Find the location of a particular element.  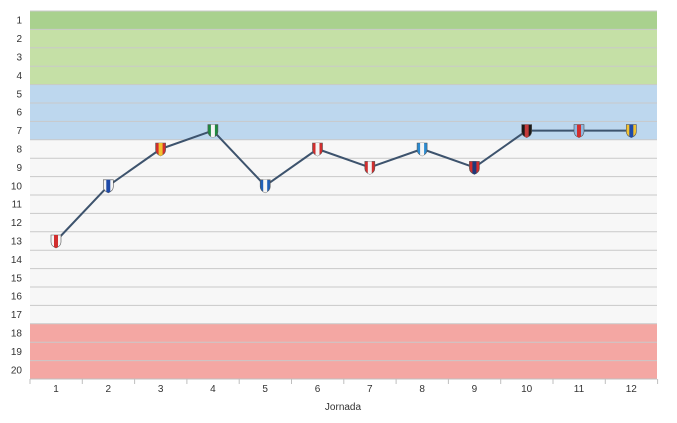

y-tick-label: 11 is located at coordinates (17, 205).